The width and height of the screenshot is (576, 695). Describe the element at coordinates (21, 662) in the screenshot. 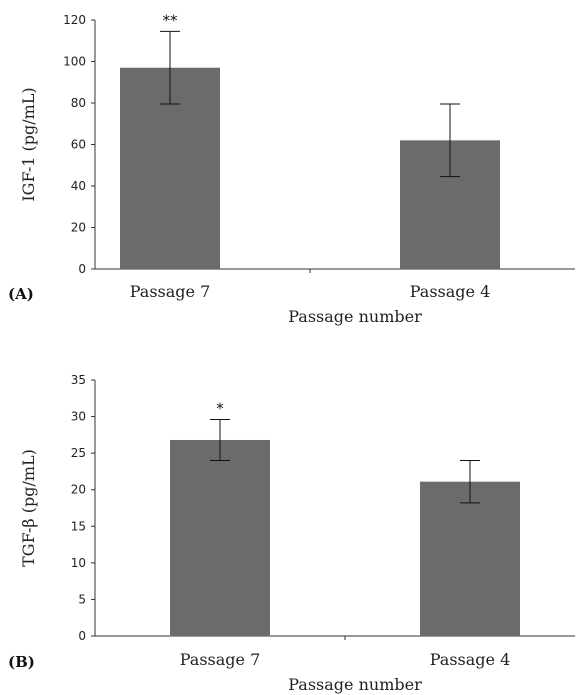

I see `panel-label: (B)` at that location.